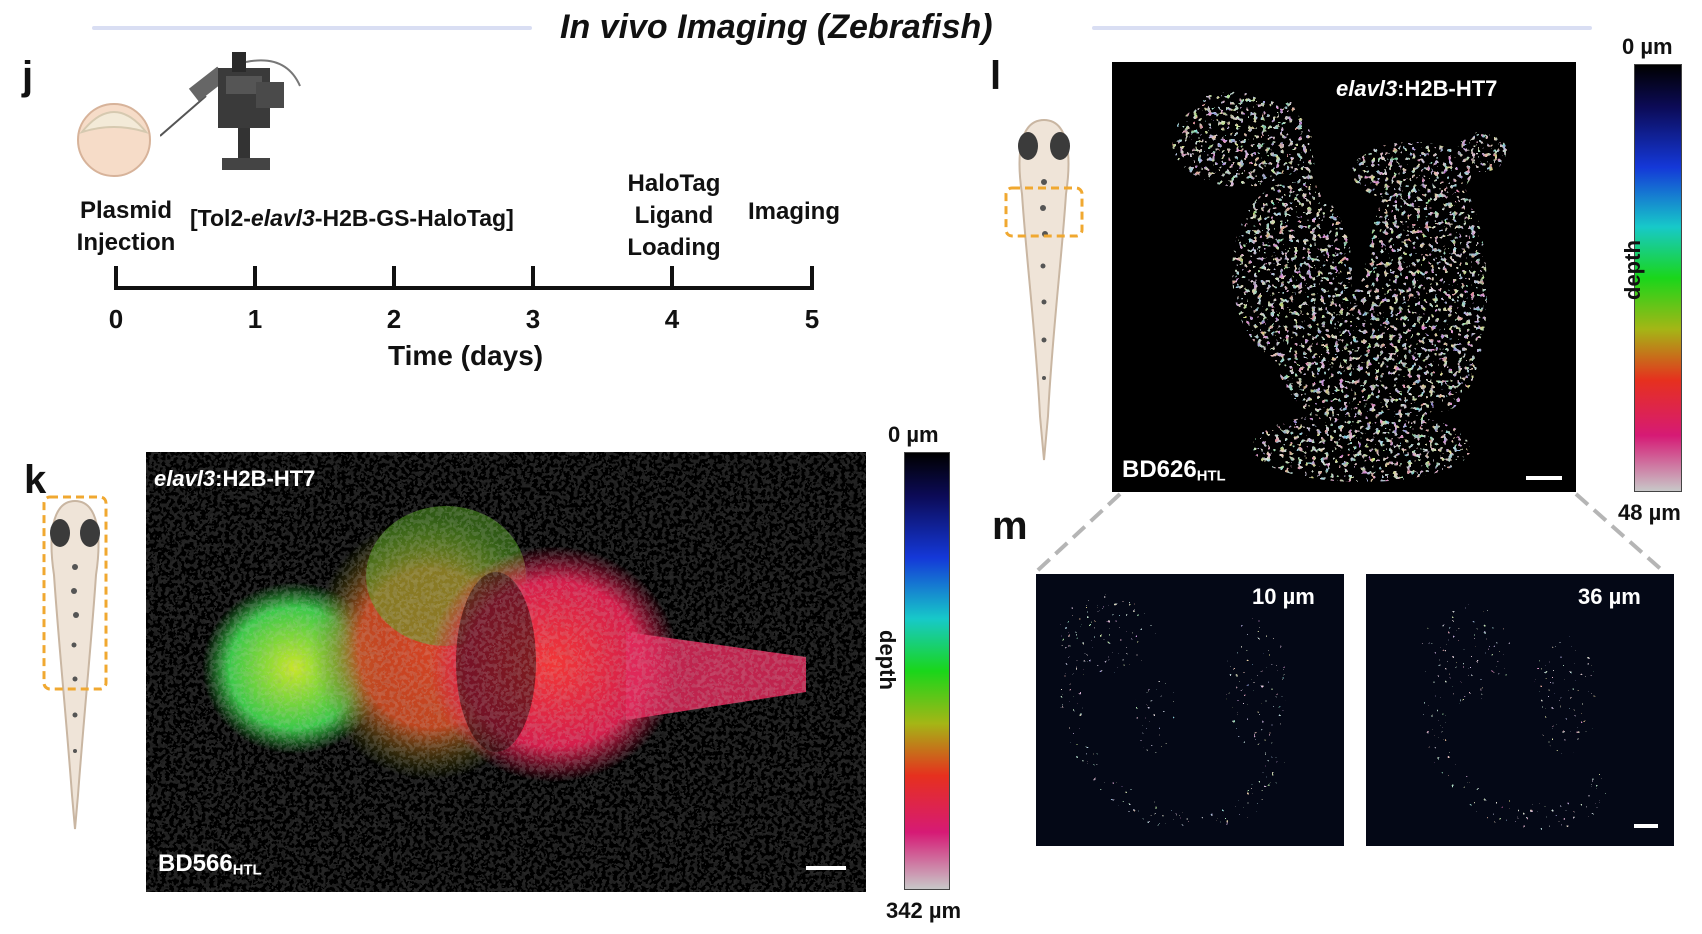 The width and height of the screenshot is (1702, 934). Describe the element at coordinates (776, 27) in the screenshot. I see `figure-title: In vivo Imaging (Zebrafish)` at that location.